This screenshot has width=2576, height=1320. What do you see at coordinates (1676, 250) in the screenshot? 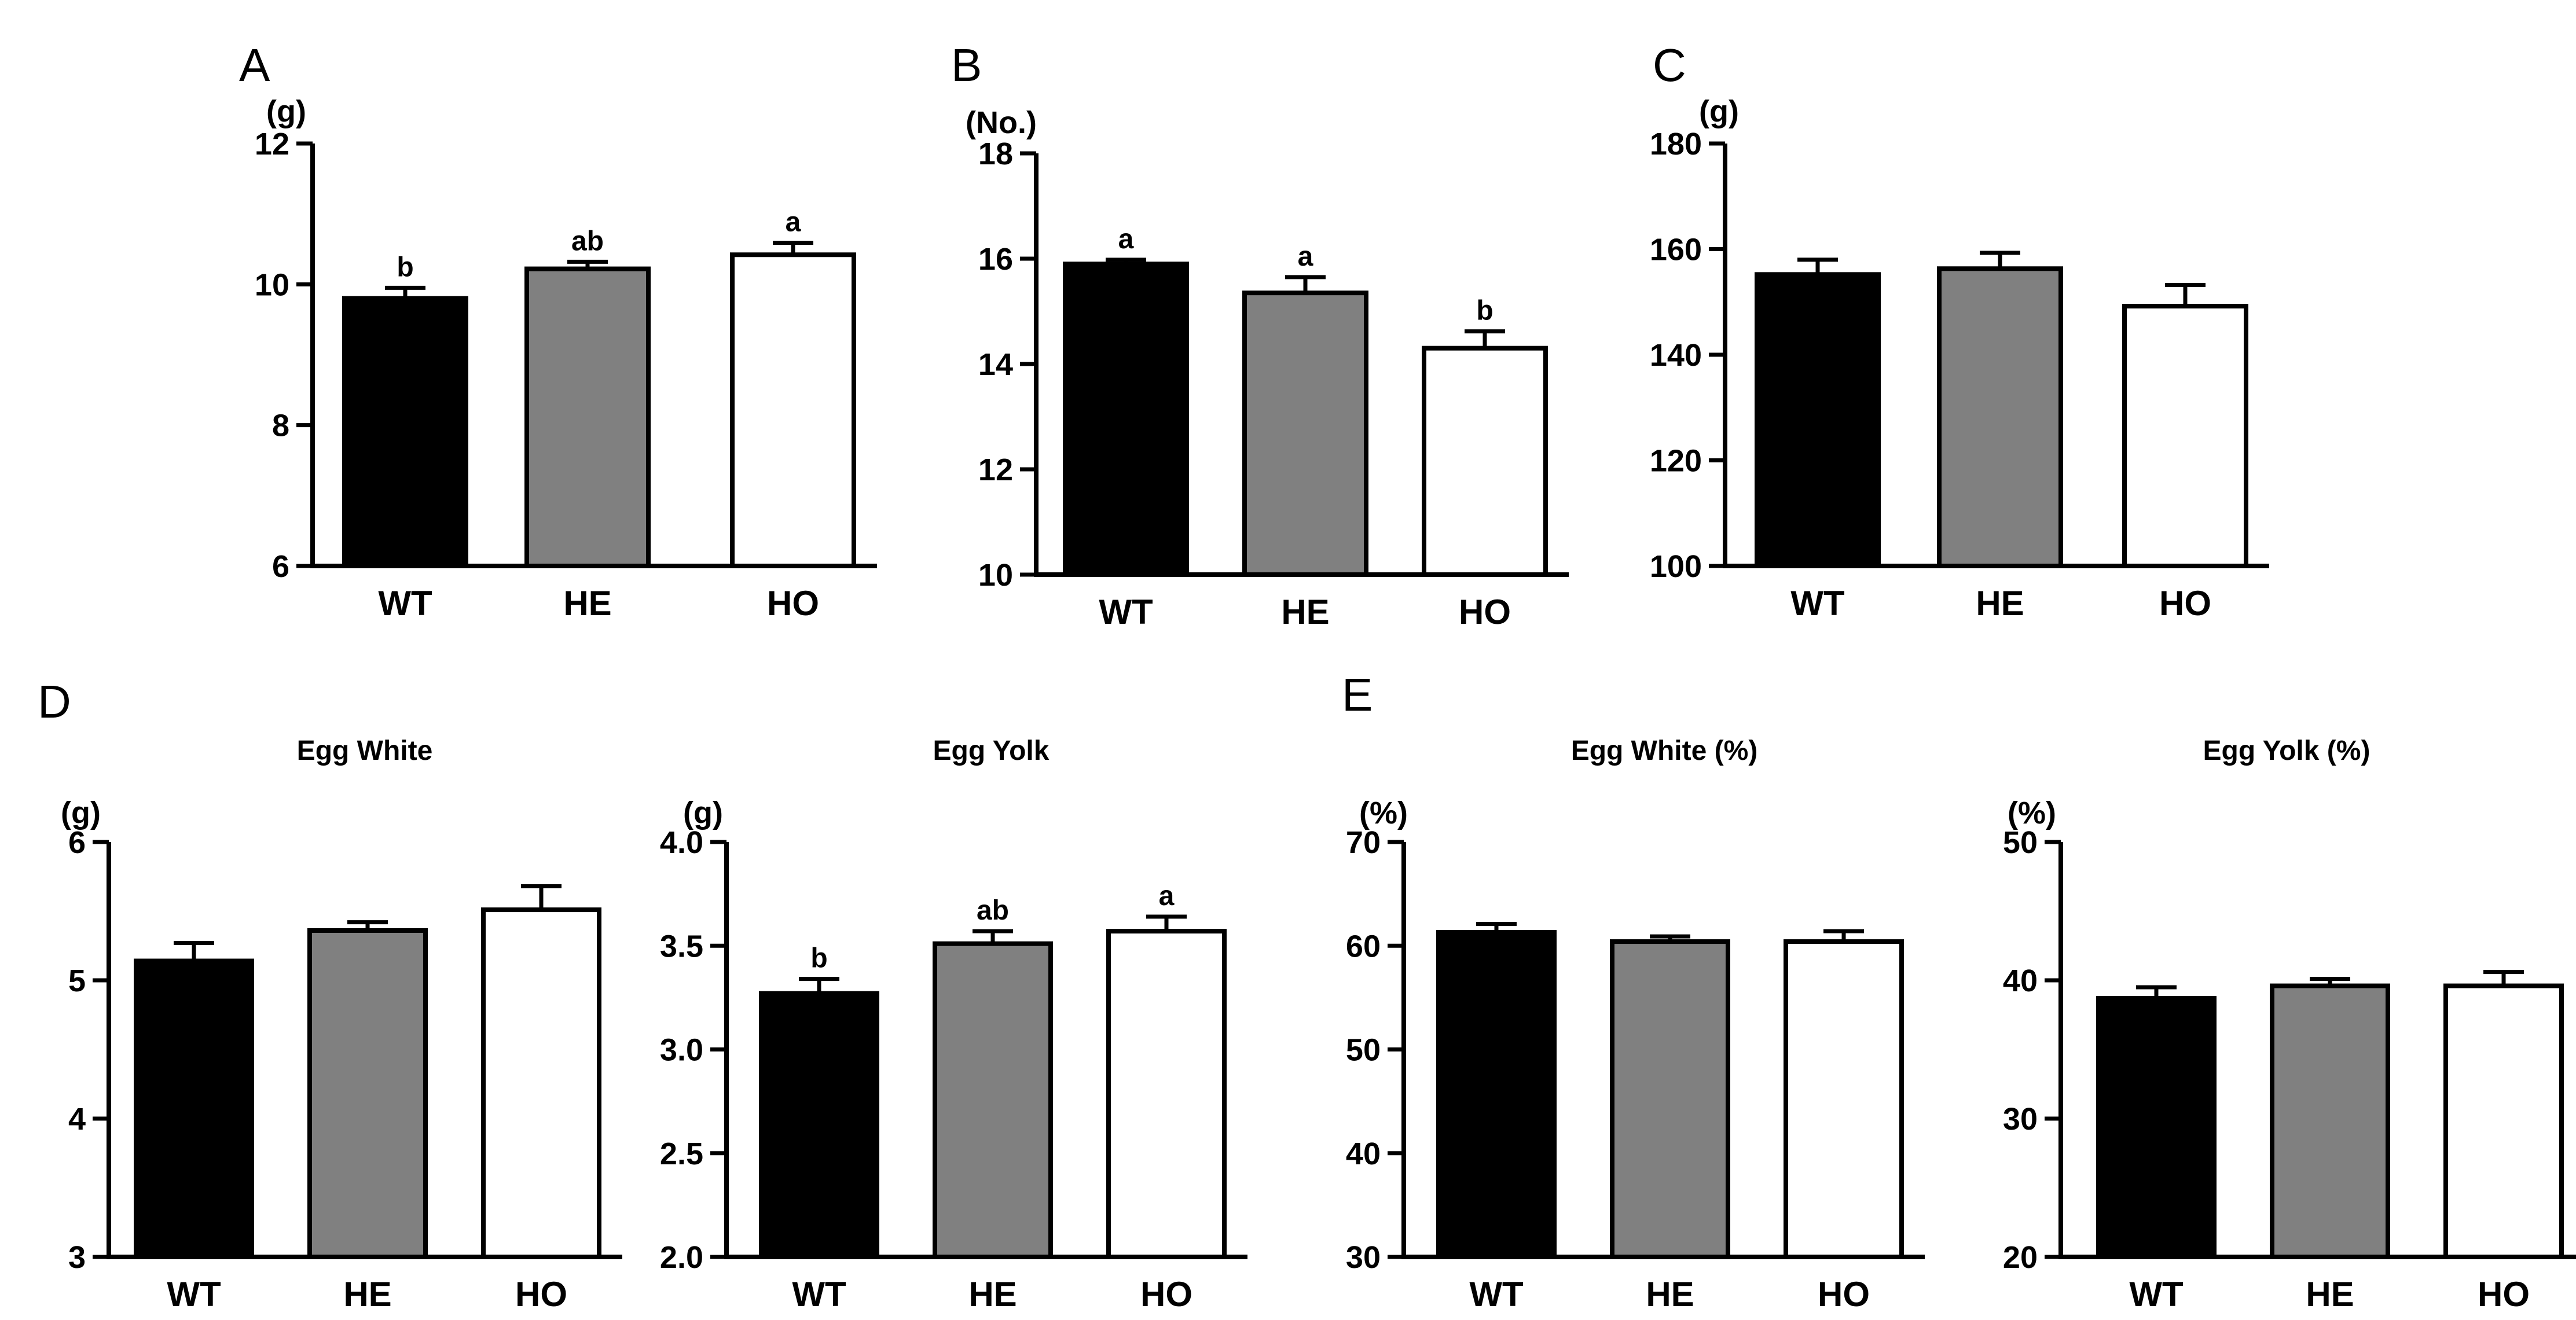
I see `y-tick-label: 160` at bounding box center [1676, 250].